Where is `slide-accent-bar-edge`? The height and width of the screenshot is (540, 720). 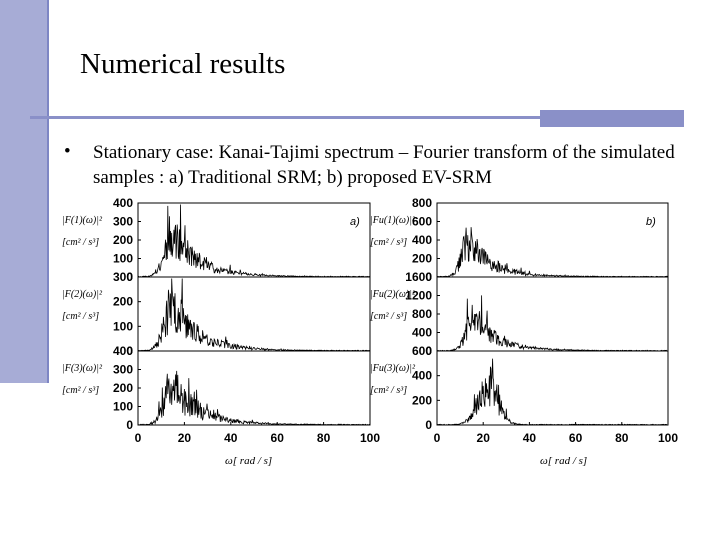
slide-accent-bar-edge is located at coordinates (48, 191).